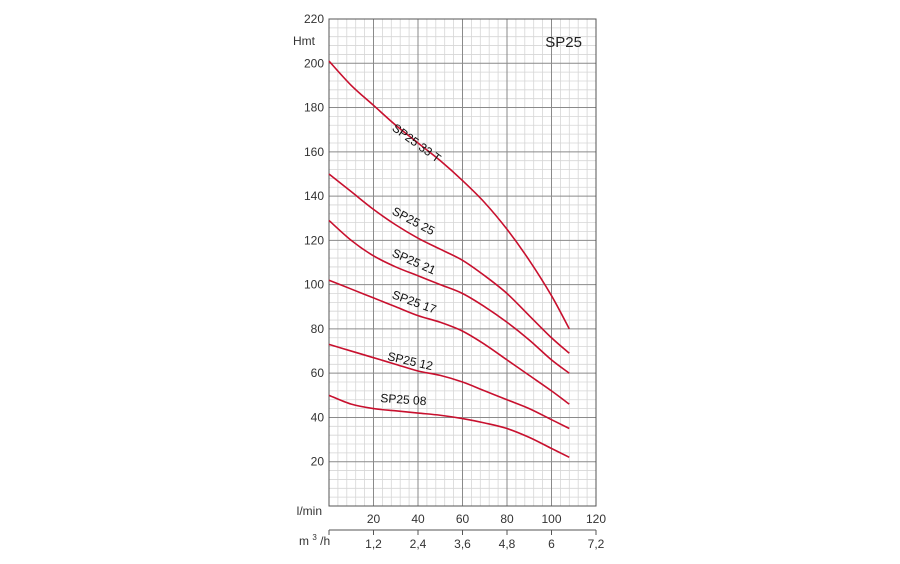 This screenshot has height=564, width=900. I want to click on x2-tick-label: 7,2, so click(596, 544).